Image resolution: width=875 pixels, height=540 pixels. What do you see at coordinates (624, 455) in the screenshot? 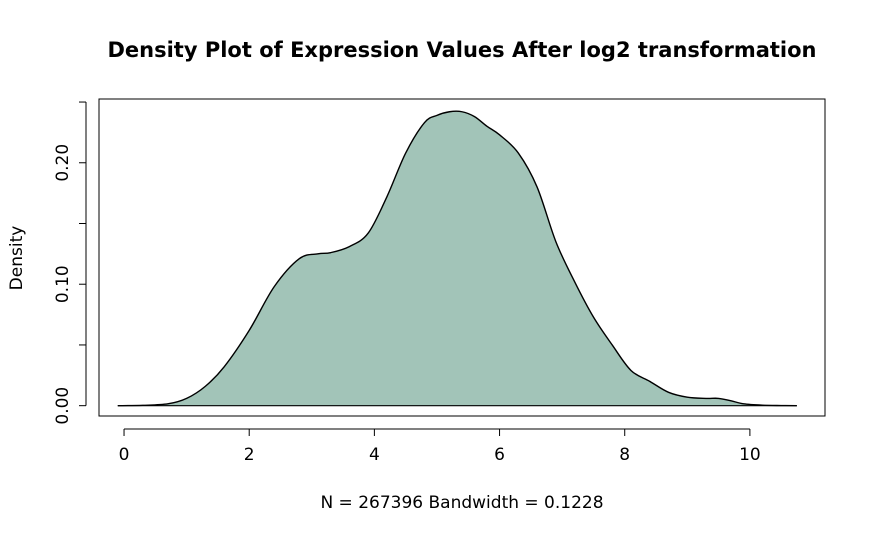
I see `x-tick-label: 8` at bounding box center [624, 455].